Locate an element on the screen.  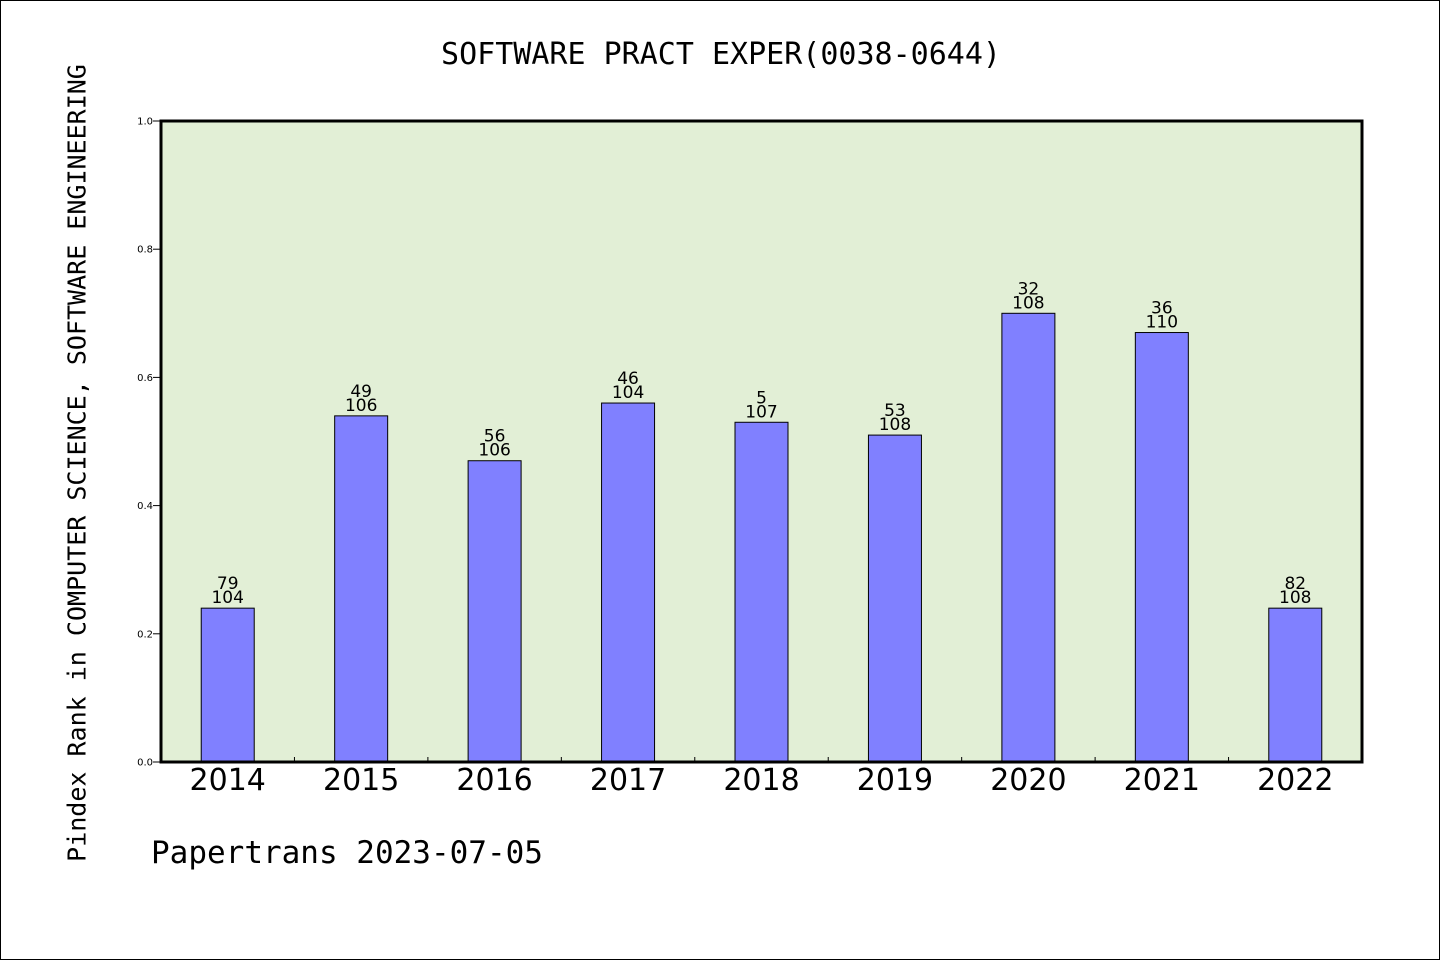
bar-total-label: 110 is located at coordinates (1162, 323).